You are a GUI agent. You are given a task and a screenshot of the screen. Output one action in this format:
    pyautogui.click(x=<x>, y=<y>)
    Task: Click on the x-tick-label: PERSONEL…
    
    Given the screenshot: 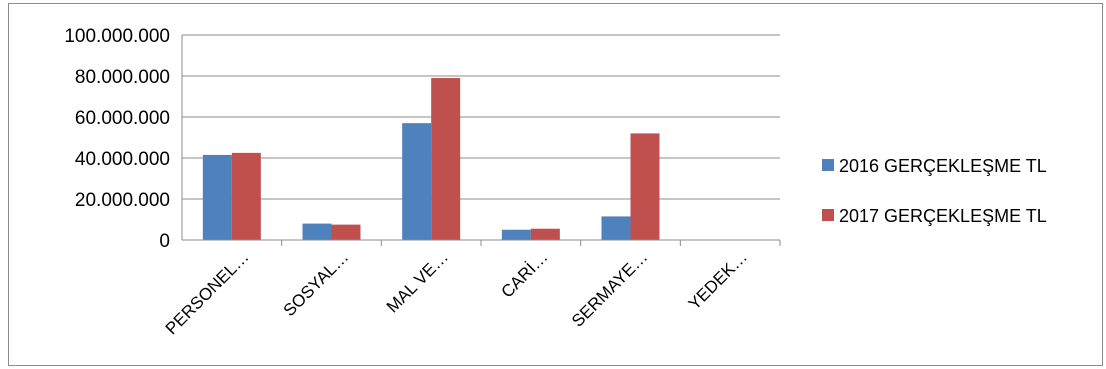 What is the action you would take?
    pyautogui.click(x=207, y=292)
    